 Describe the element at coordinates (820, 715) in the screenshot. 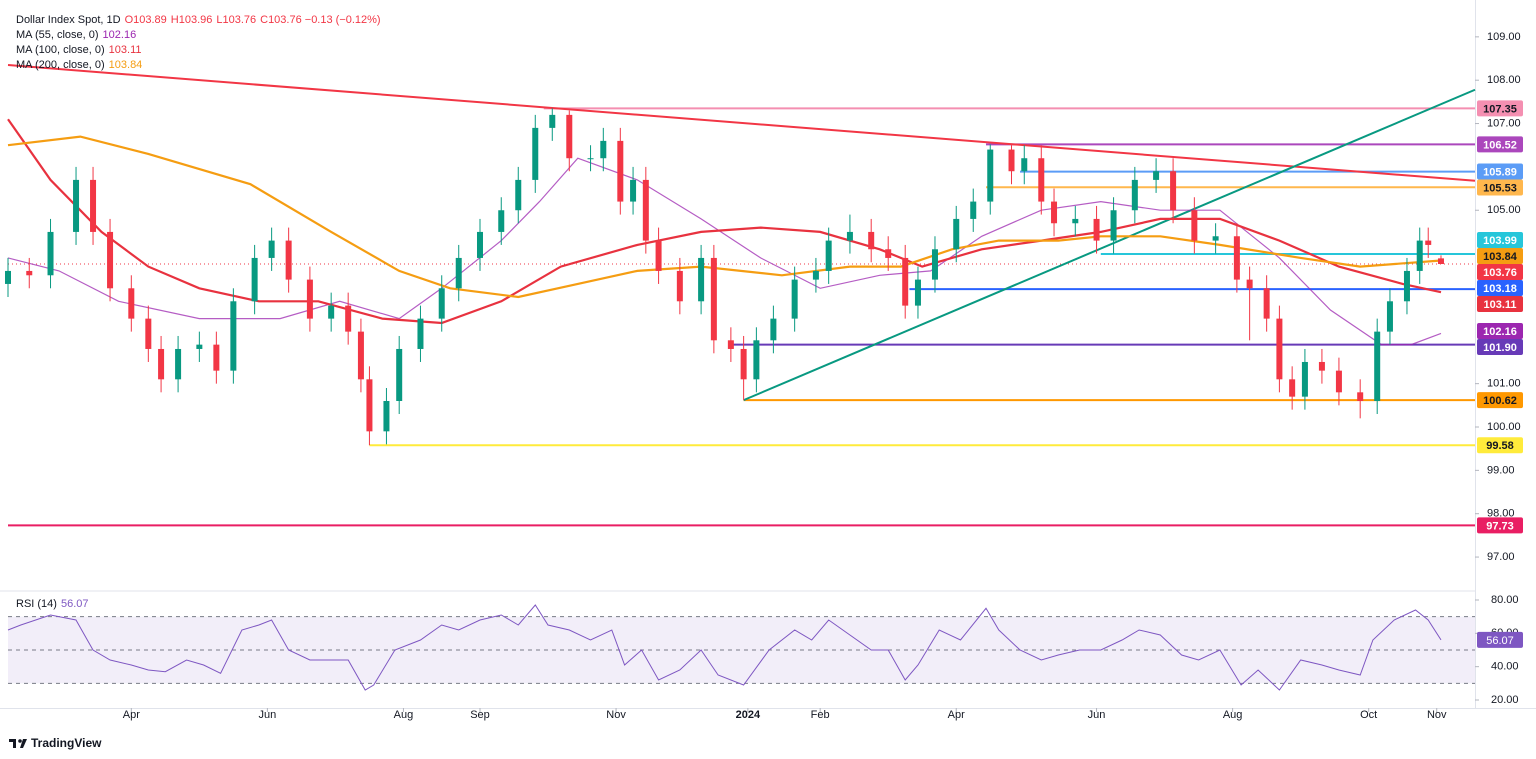

I see `x-tick-label: Feb` at that location.